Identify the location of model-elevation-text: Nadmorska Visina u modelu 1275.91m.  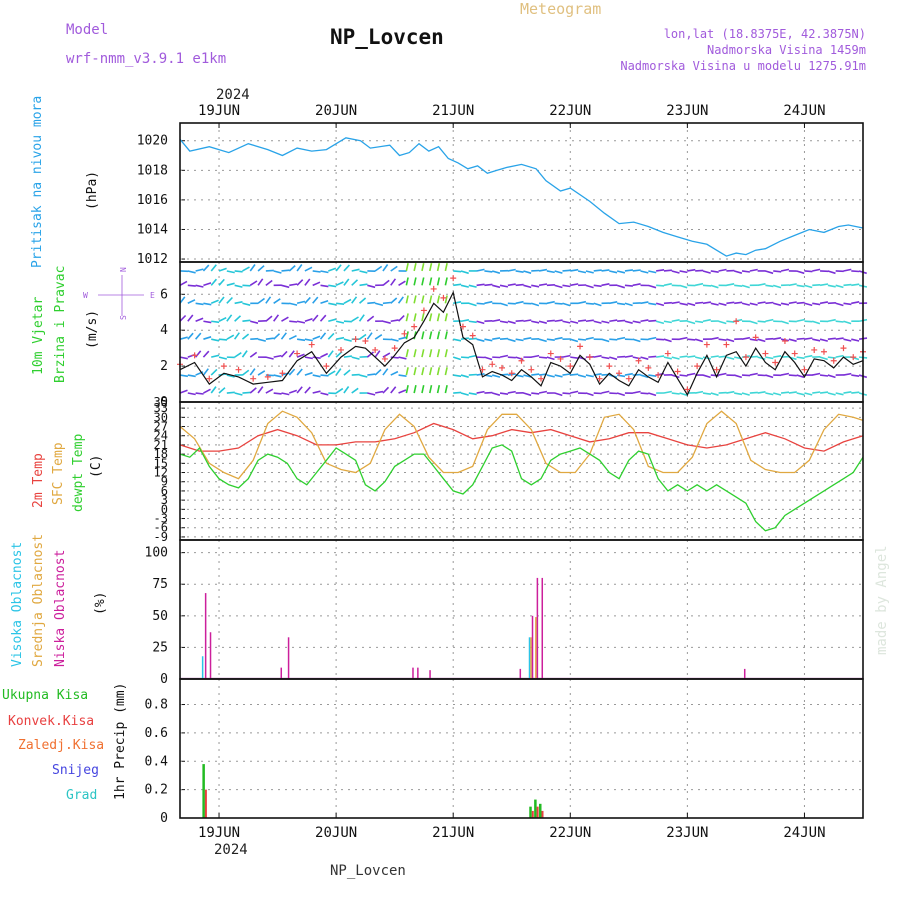
(743, 66).